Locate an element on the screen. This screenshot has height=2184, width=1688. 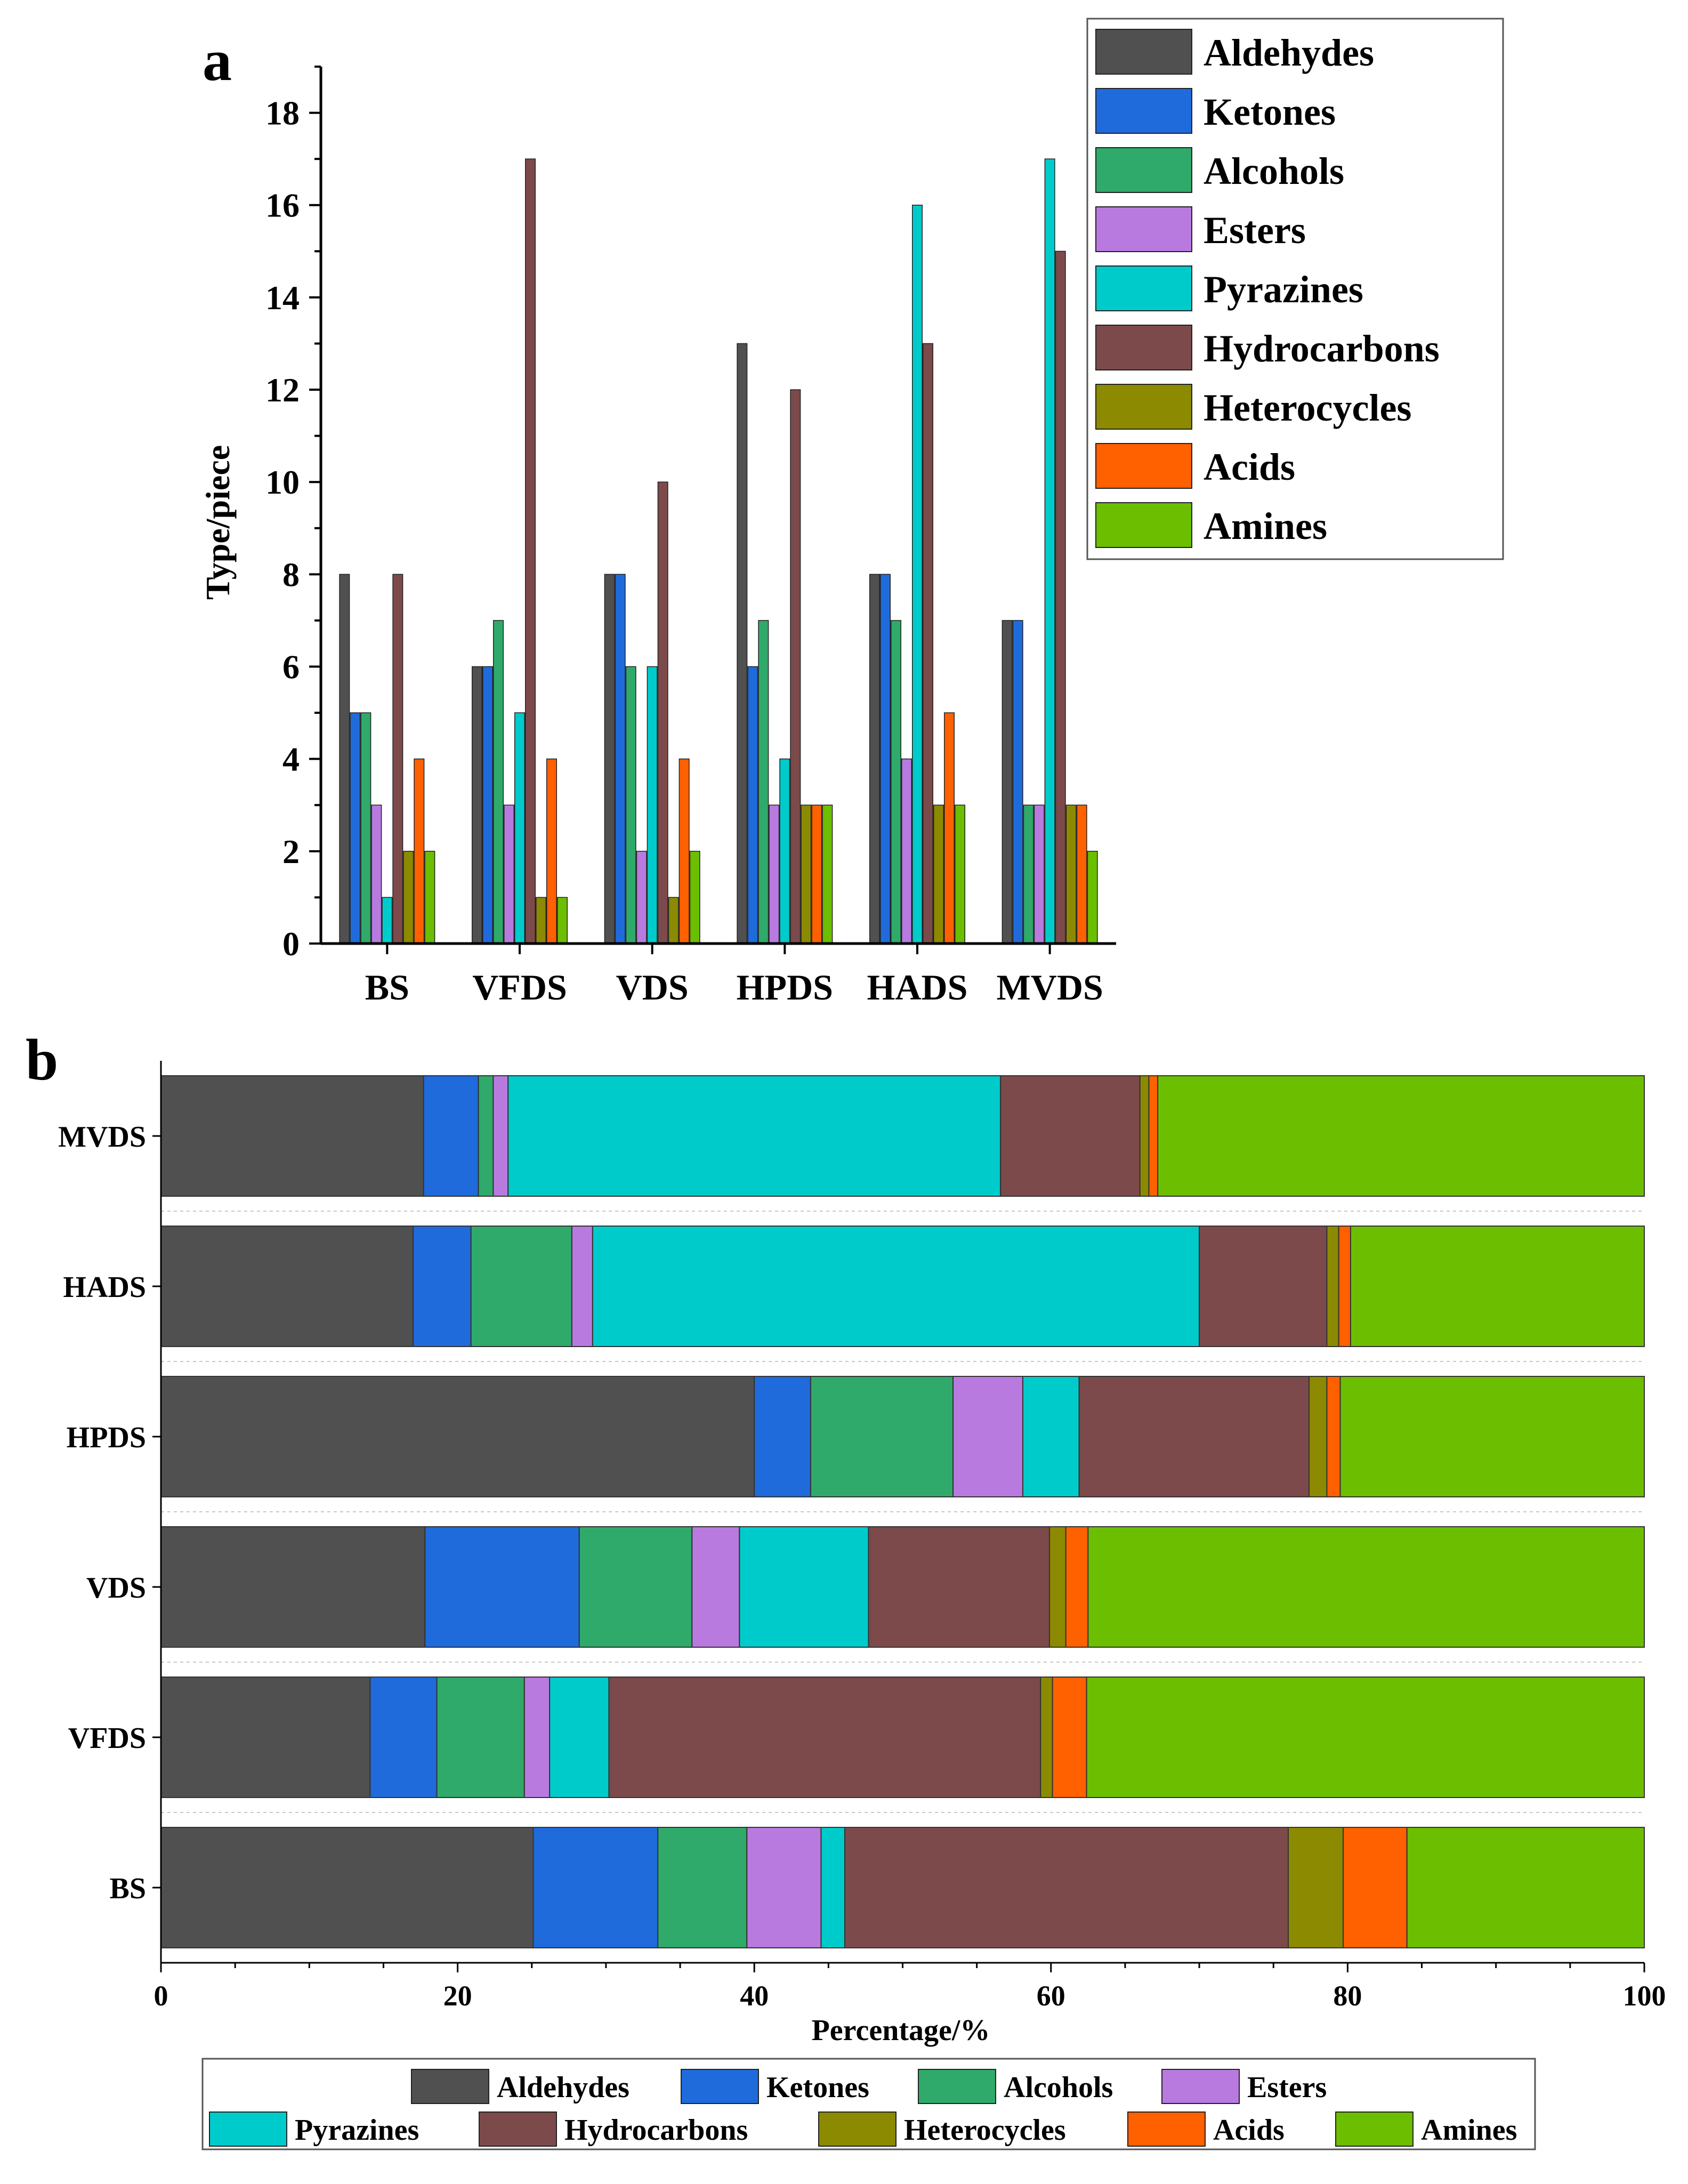
panel-b-segment-esters-vfds is located at coordinates (537, 1737).